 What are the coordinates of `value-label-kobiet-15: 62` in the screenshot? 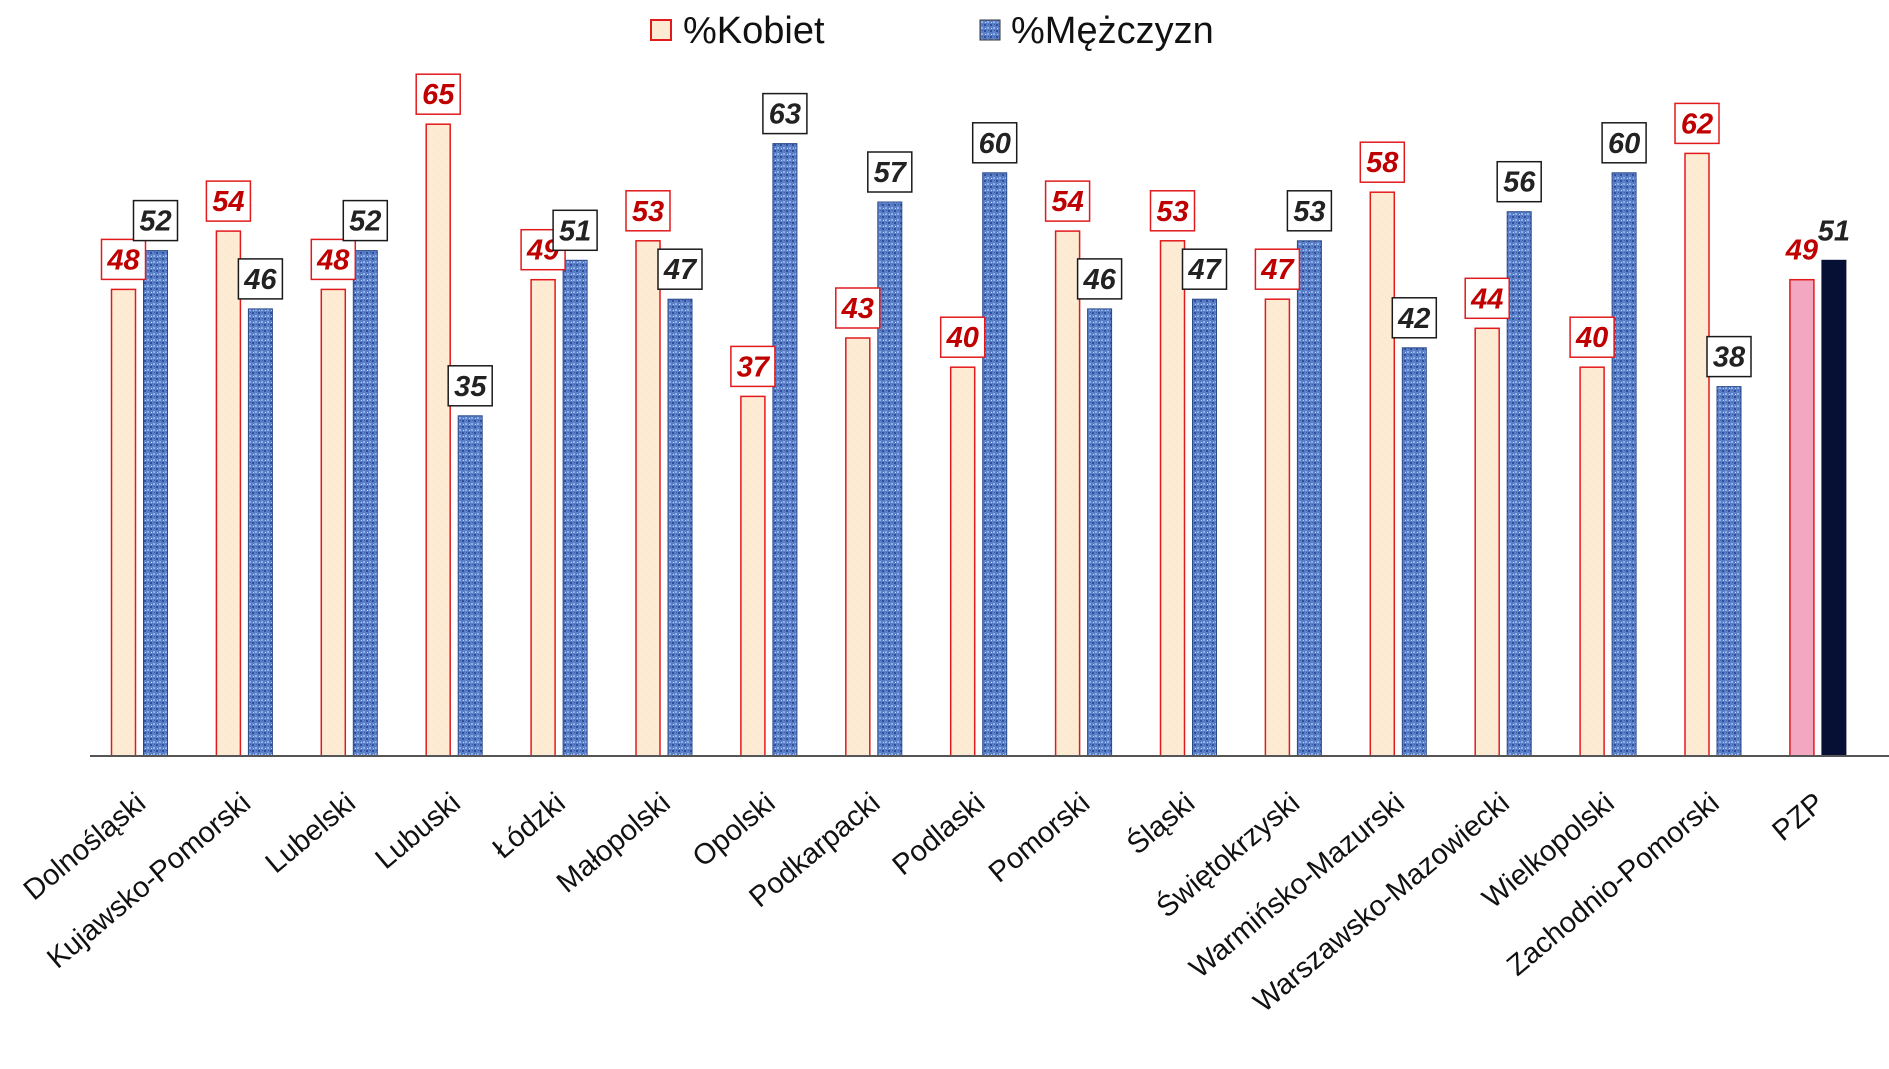 It's located at (1697, 124).